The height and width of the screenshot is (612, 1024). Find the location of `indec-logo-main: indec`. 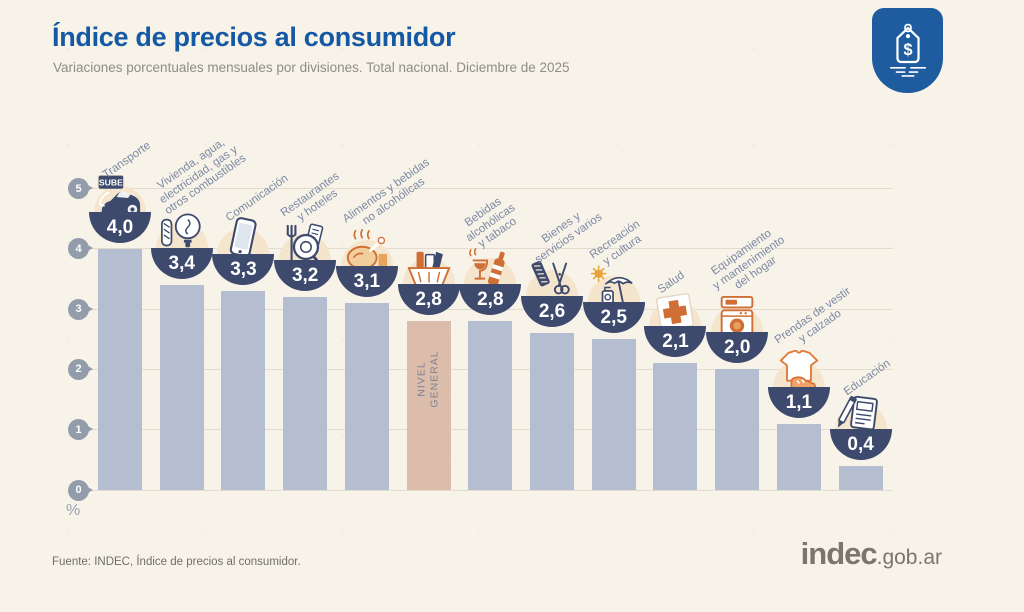

indec-logo-main: indec is located at coordinates (839, 553).